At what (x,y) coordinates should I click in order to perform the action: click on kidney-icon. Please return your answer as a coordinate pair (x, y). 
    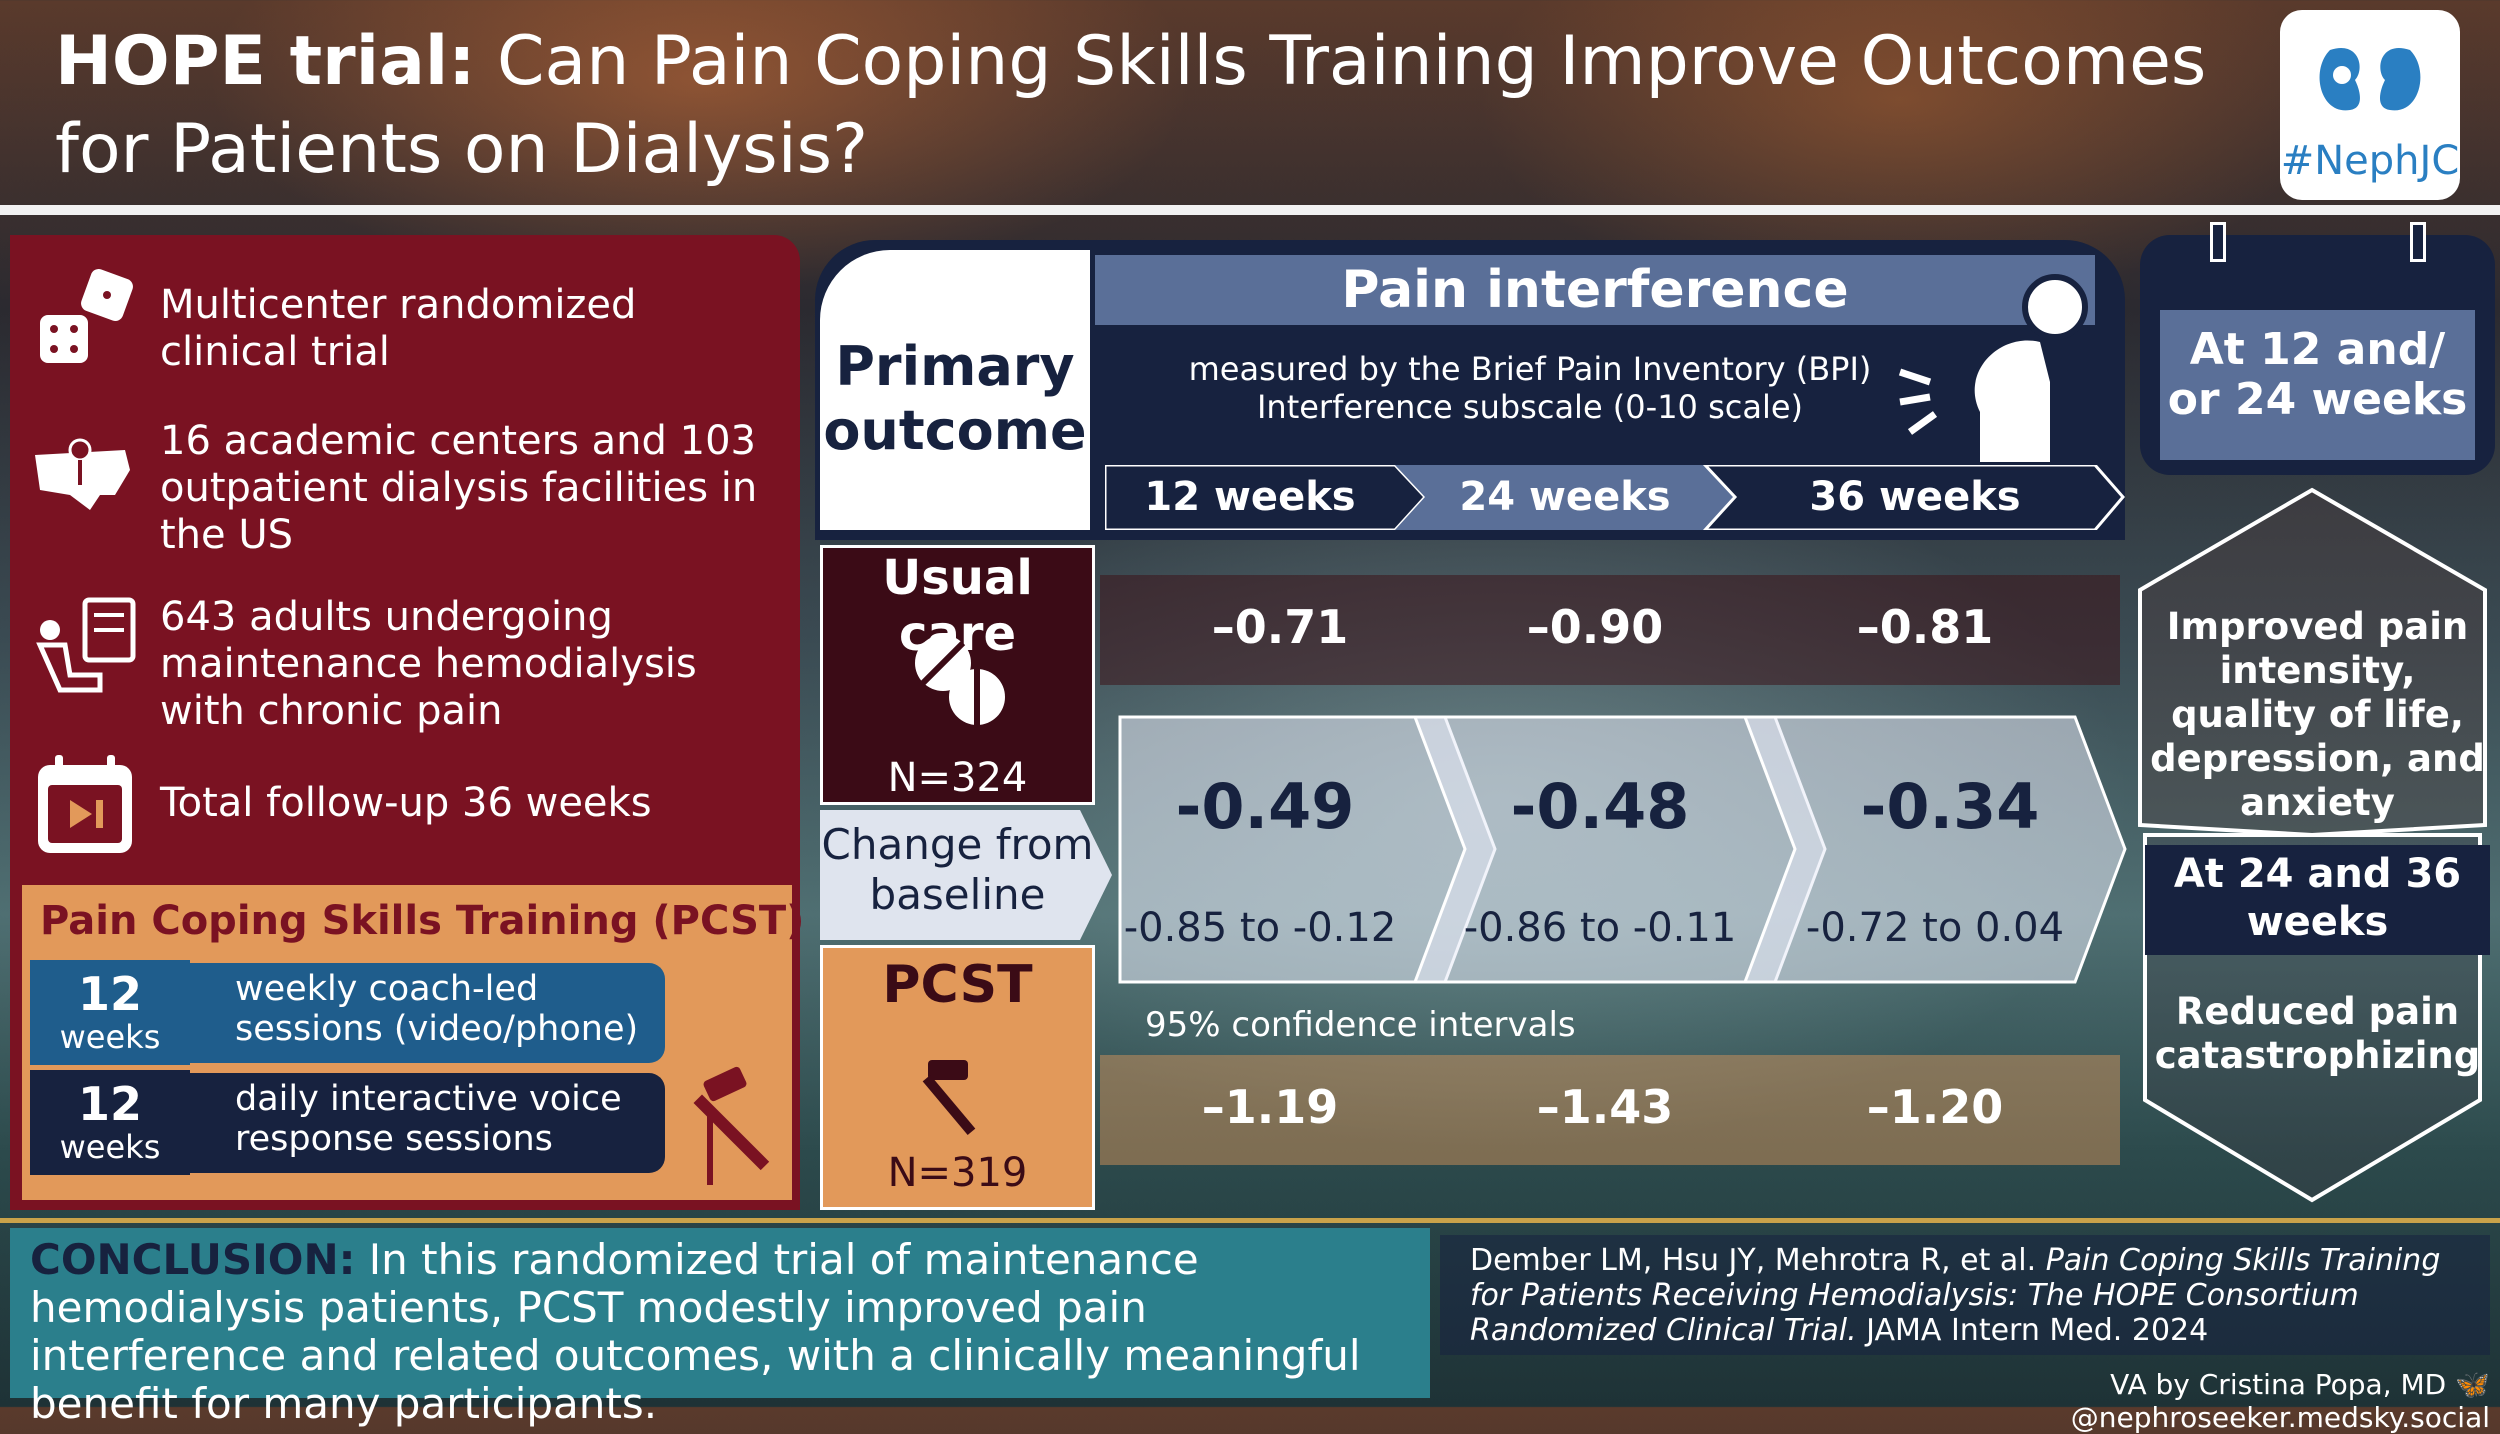
    Looking at the image, I should click on (2370, 79).